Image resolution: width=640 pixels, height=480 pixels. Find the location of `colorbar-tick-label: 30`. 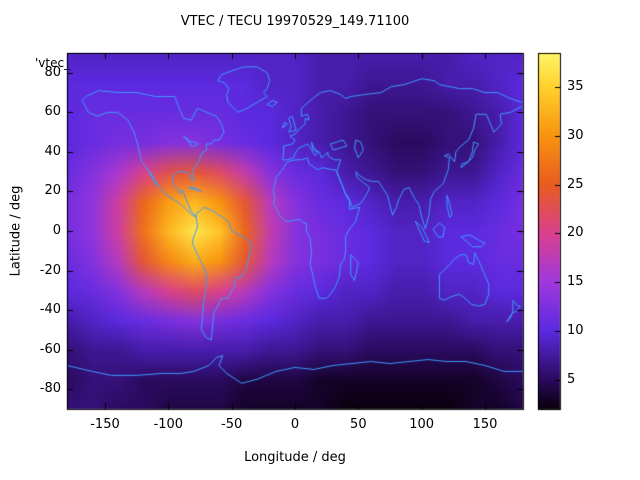

colorbar-tick-label: 30 is located at coordinates (575, 135).